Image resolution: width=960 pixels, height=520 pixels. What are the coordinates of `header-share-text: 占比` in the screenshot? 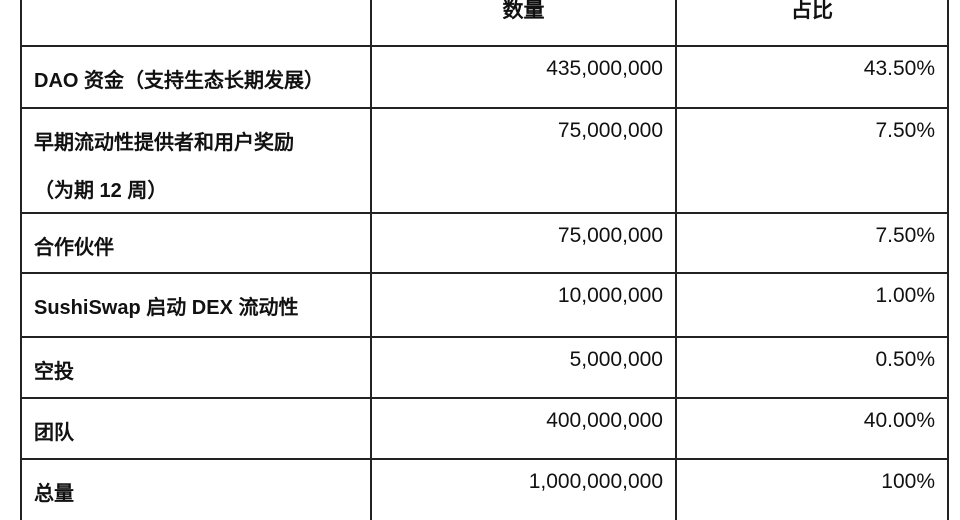 It's located at (812, 11).